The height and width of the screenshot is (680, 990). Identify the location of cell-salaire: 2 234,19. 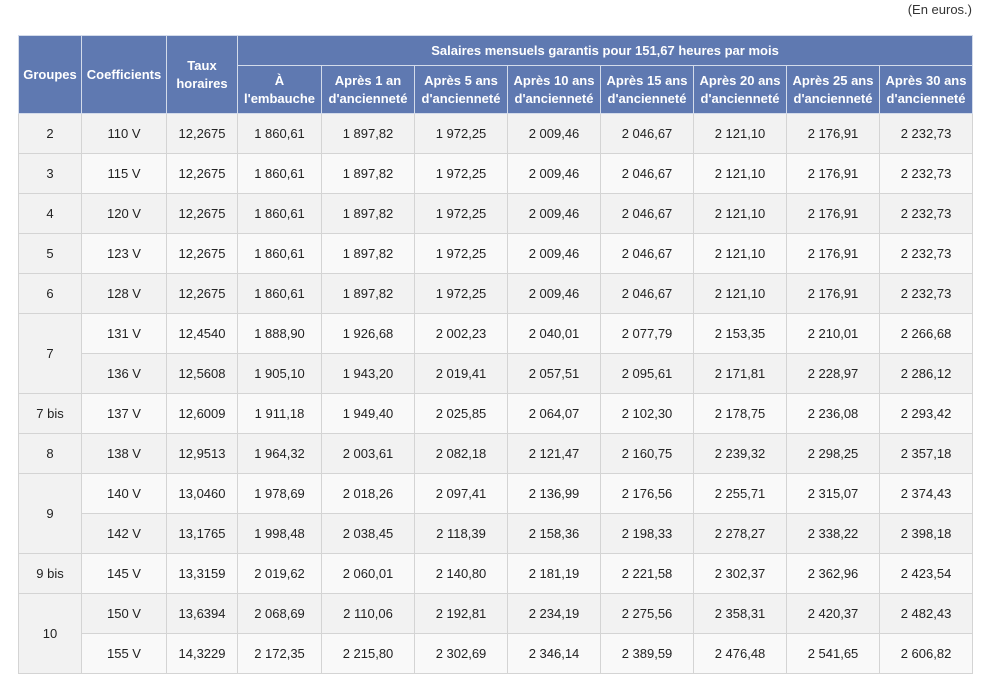
(554, 613).